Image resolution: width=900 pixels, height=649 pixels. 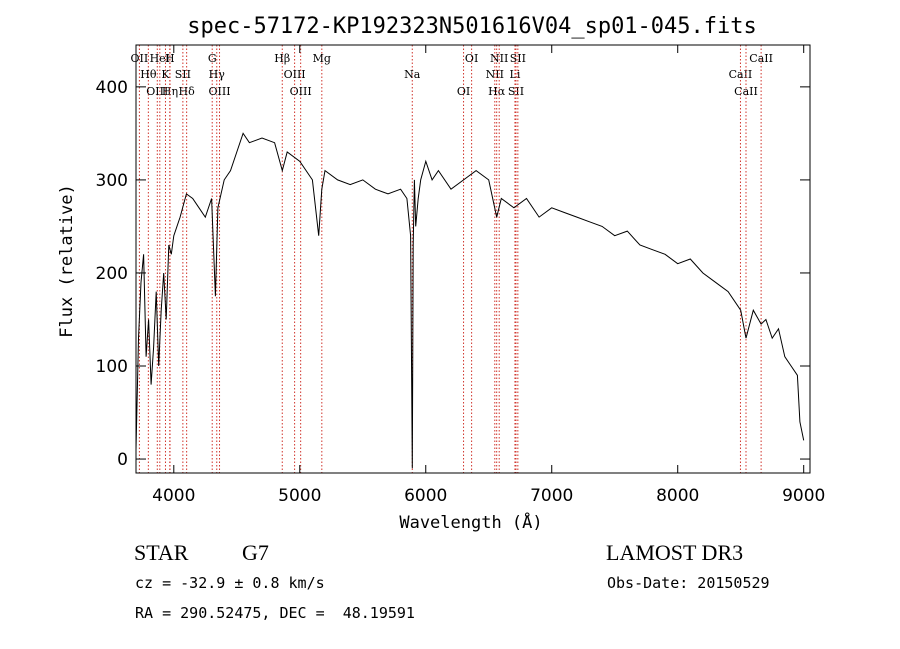 What do you see at coordinates (170, 58) in the screenshot?
I see `line-label: H` at bounding box center [170, 58].